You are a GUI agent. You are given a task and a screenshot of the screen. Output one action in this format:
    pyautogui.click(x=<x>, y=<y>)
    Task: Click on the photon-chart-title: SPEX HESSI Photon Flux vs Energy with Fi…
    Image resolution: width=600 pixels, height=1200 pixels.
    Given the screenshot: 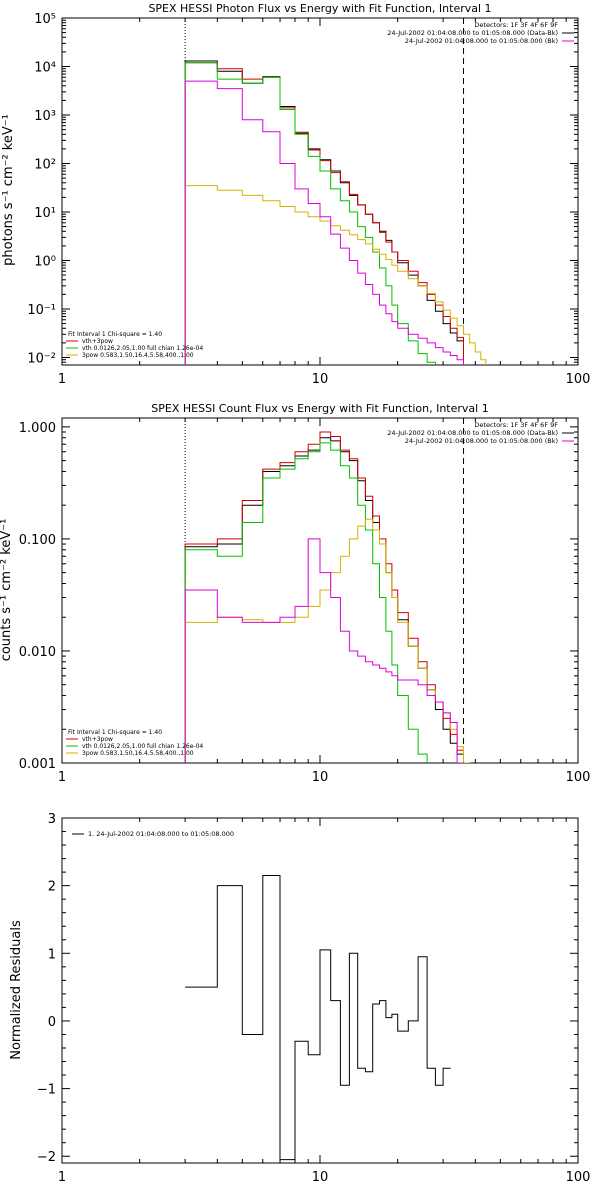 What is the action you would take?
    pyautogui.click(x=319, y=8)
    